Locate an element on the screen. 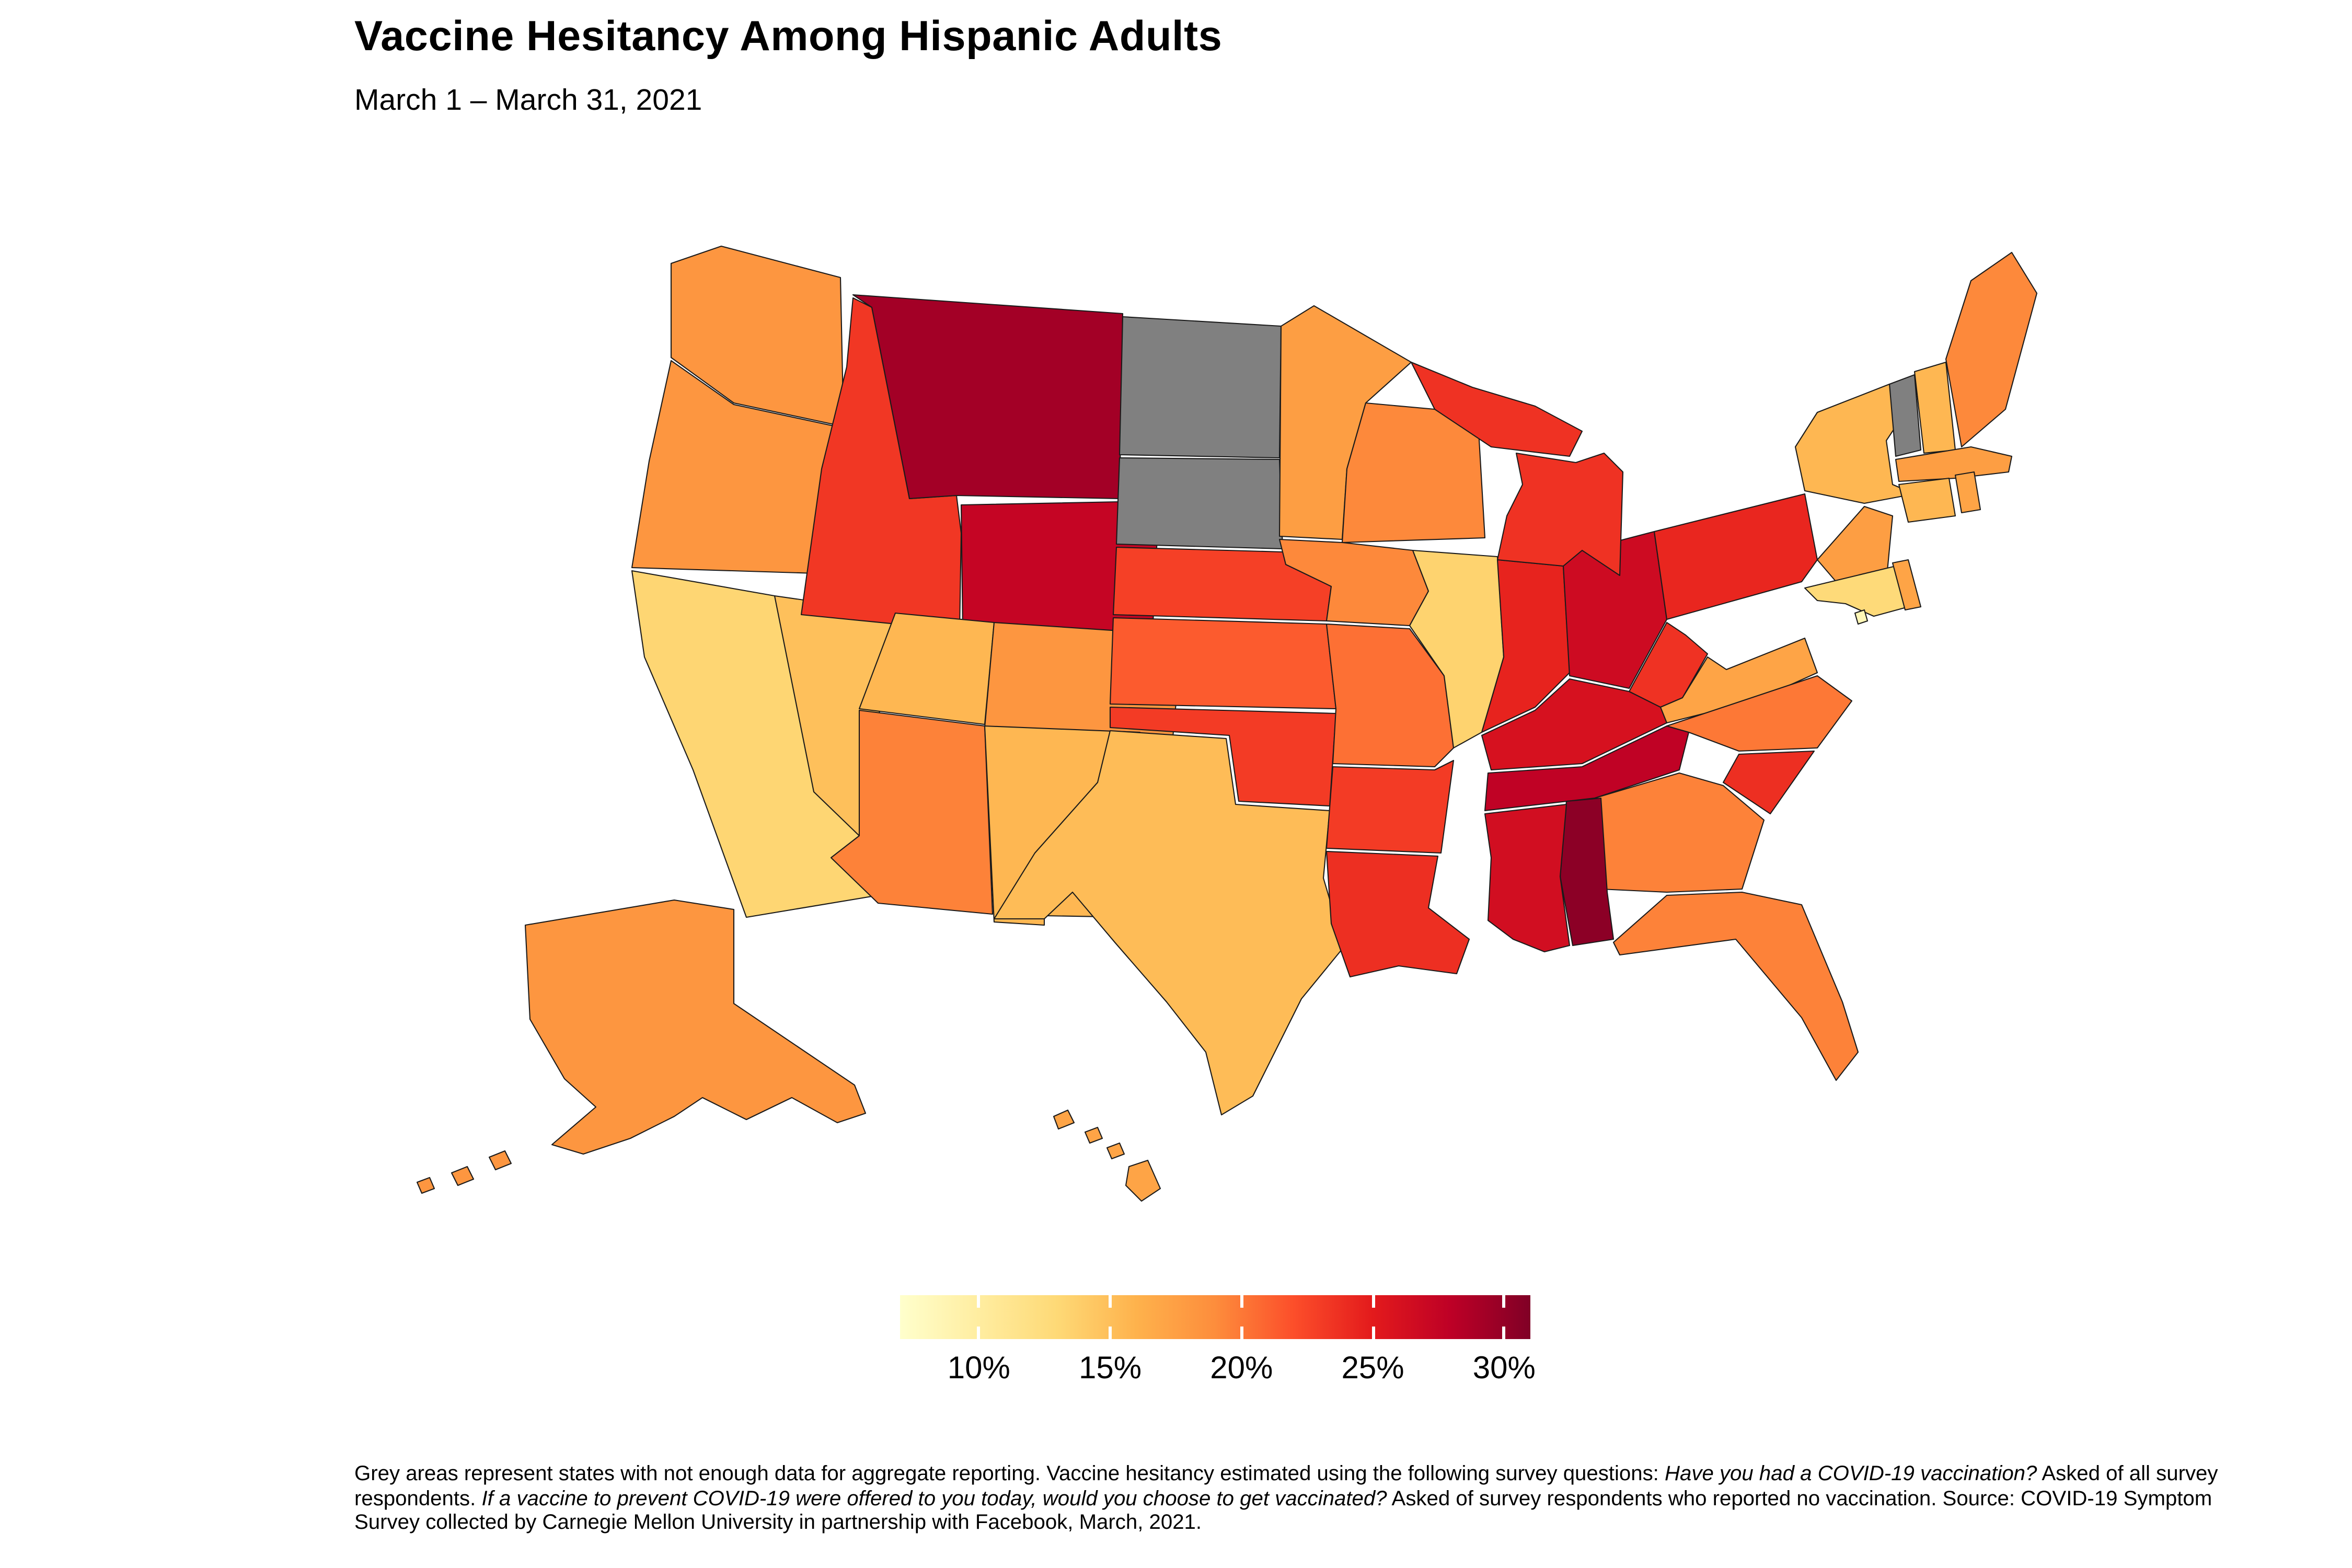  state-tn is located at coordinates (1587, 768).